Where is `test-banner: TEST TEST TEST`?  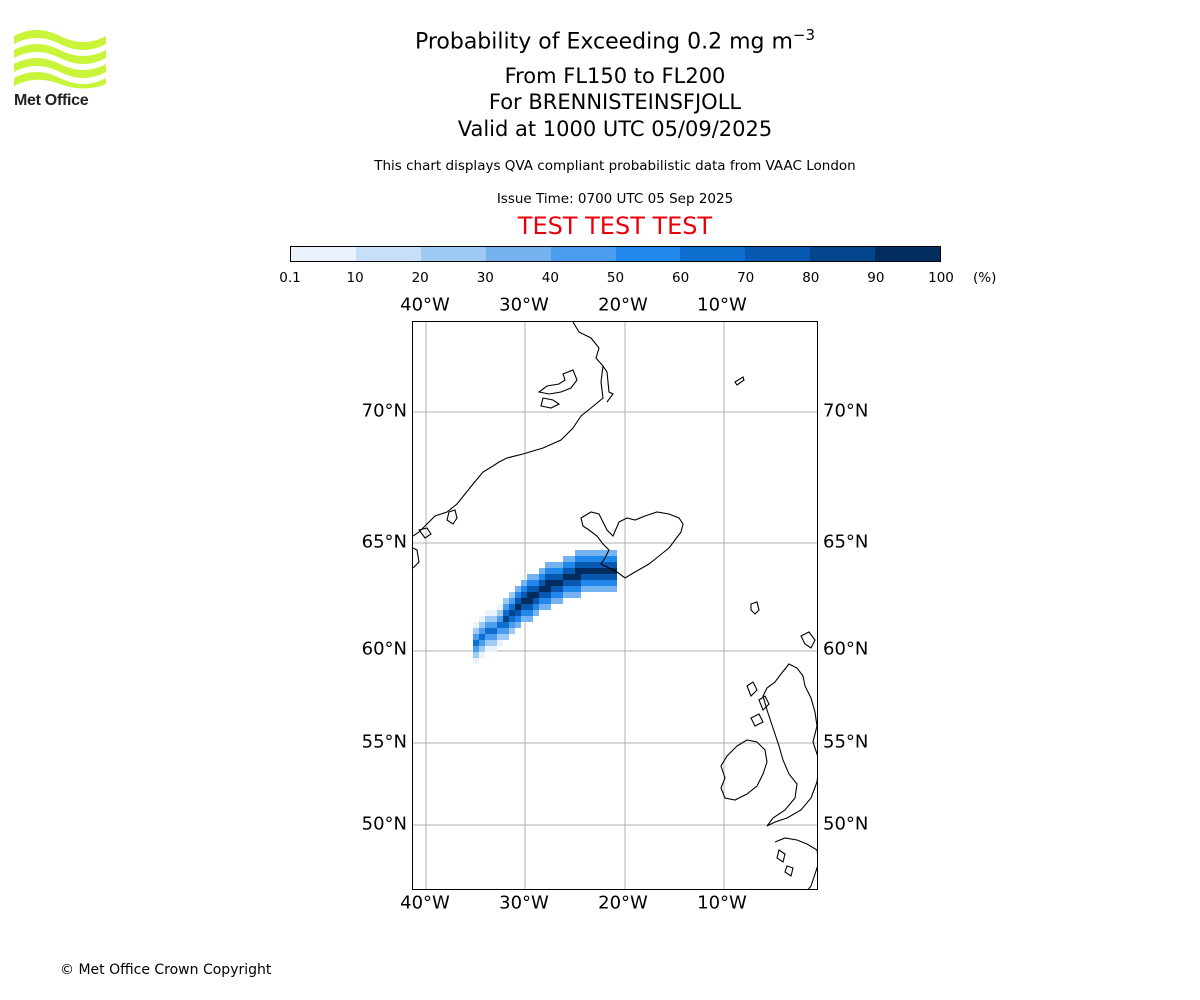
test-banner: TEST TEST TEST is located at coordinates (615, 226).